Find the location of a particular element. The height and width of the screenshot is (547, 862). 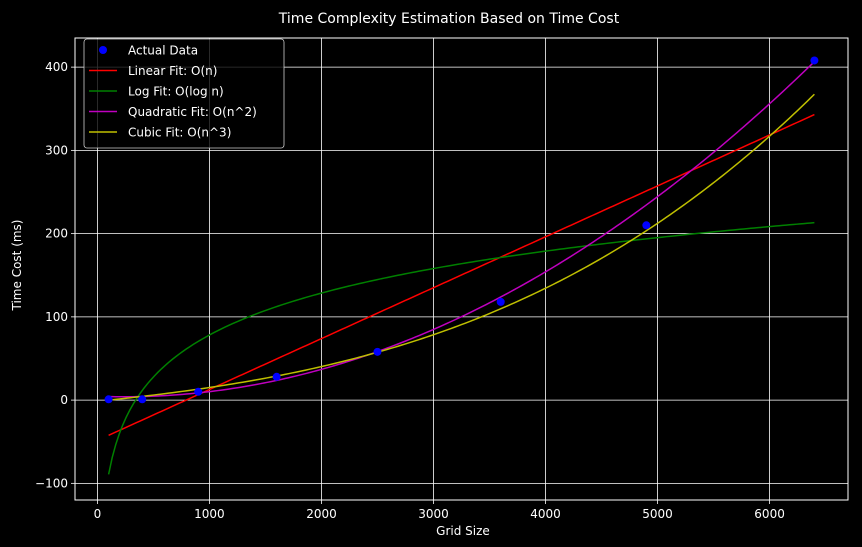

y-tick-label: 100 is located at coordinates (56, 317).